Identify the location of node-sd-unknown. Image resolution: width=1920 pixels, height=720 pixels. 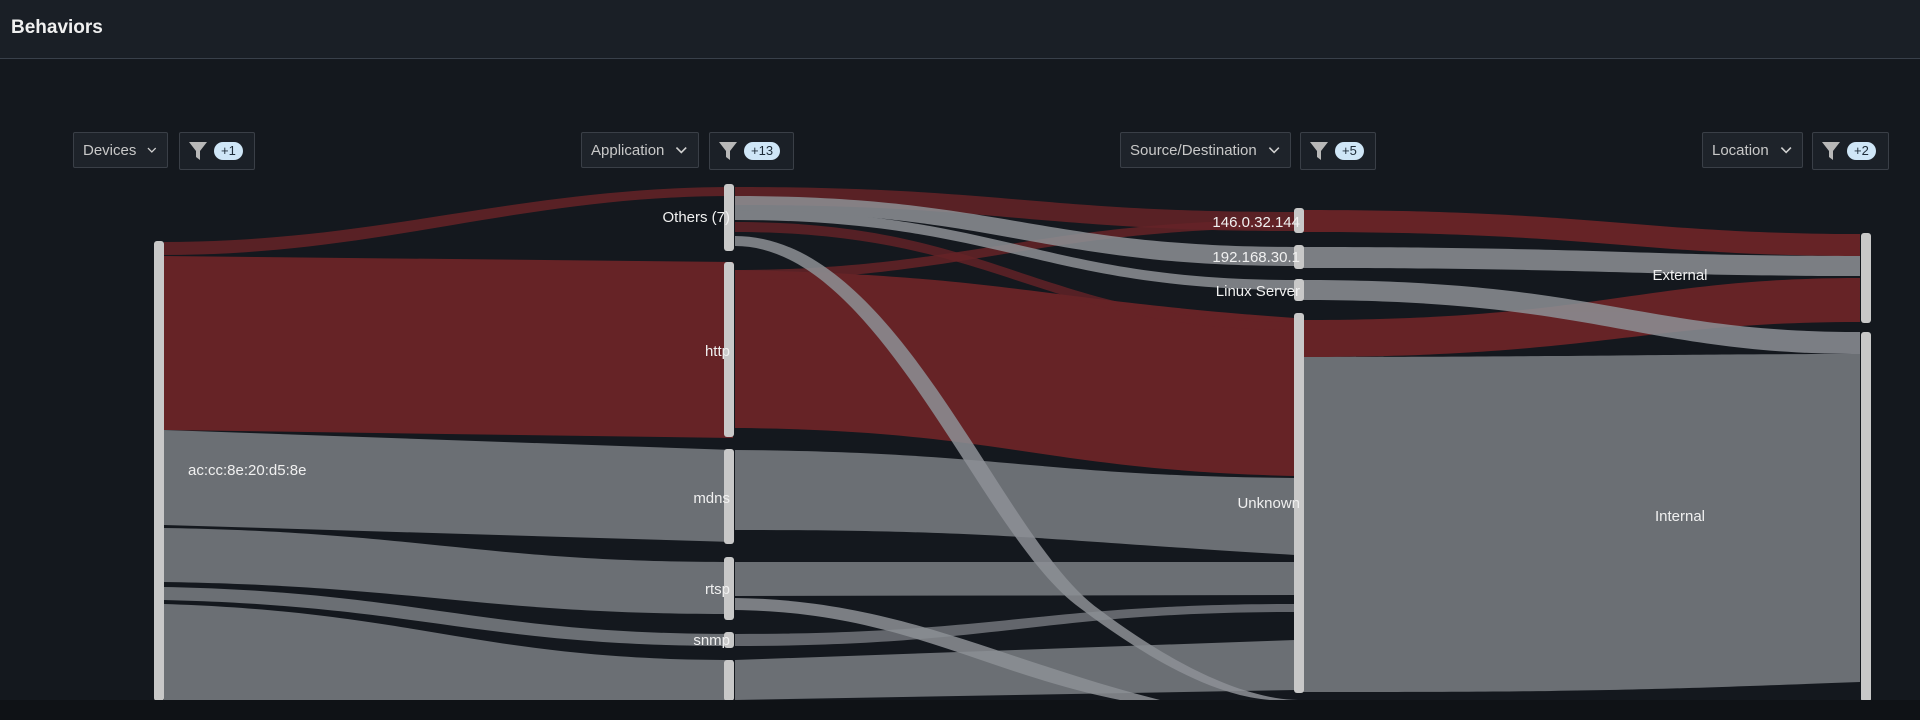
(1299, 503).